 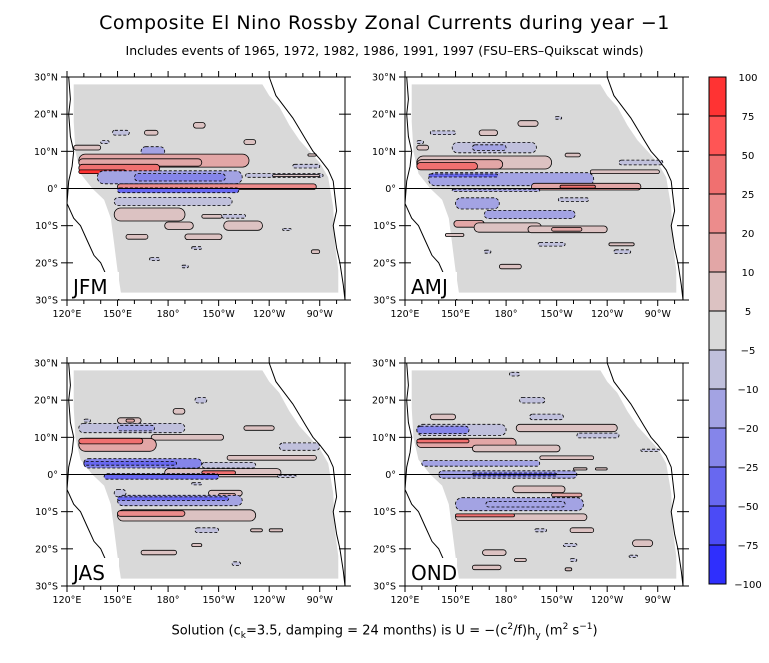 I want to click on footer-sup: −1, so click(x=586, y=627).